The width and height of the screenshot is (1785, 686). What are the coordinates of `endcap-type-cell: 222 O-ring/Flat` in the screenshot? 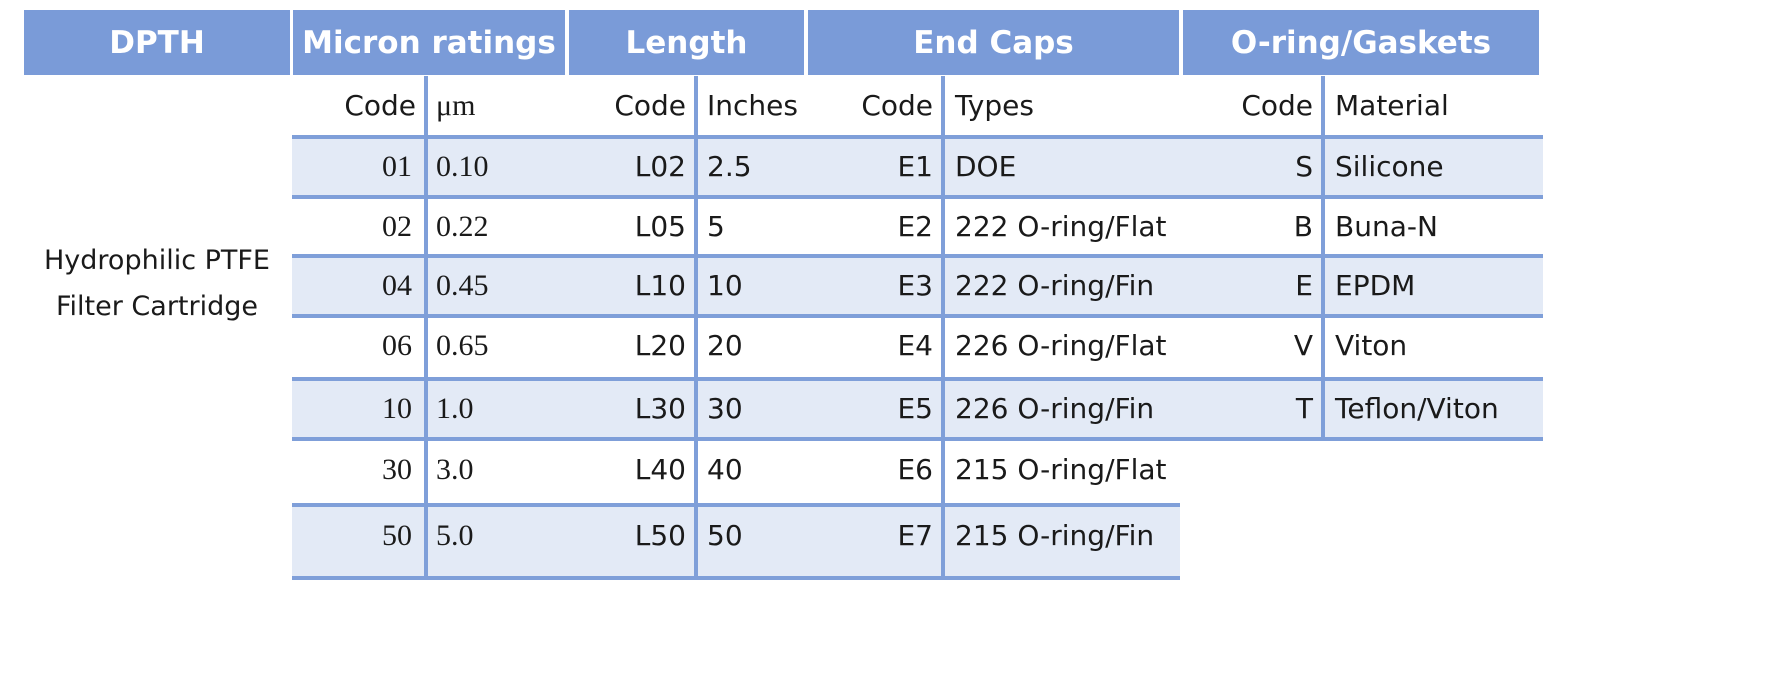 It's located at (1061, 226).